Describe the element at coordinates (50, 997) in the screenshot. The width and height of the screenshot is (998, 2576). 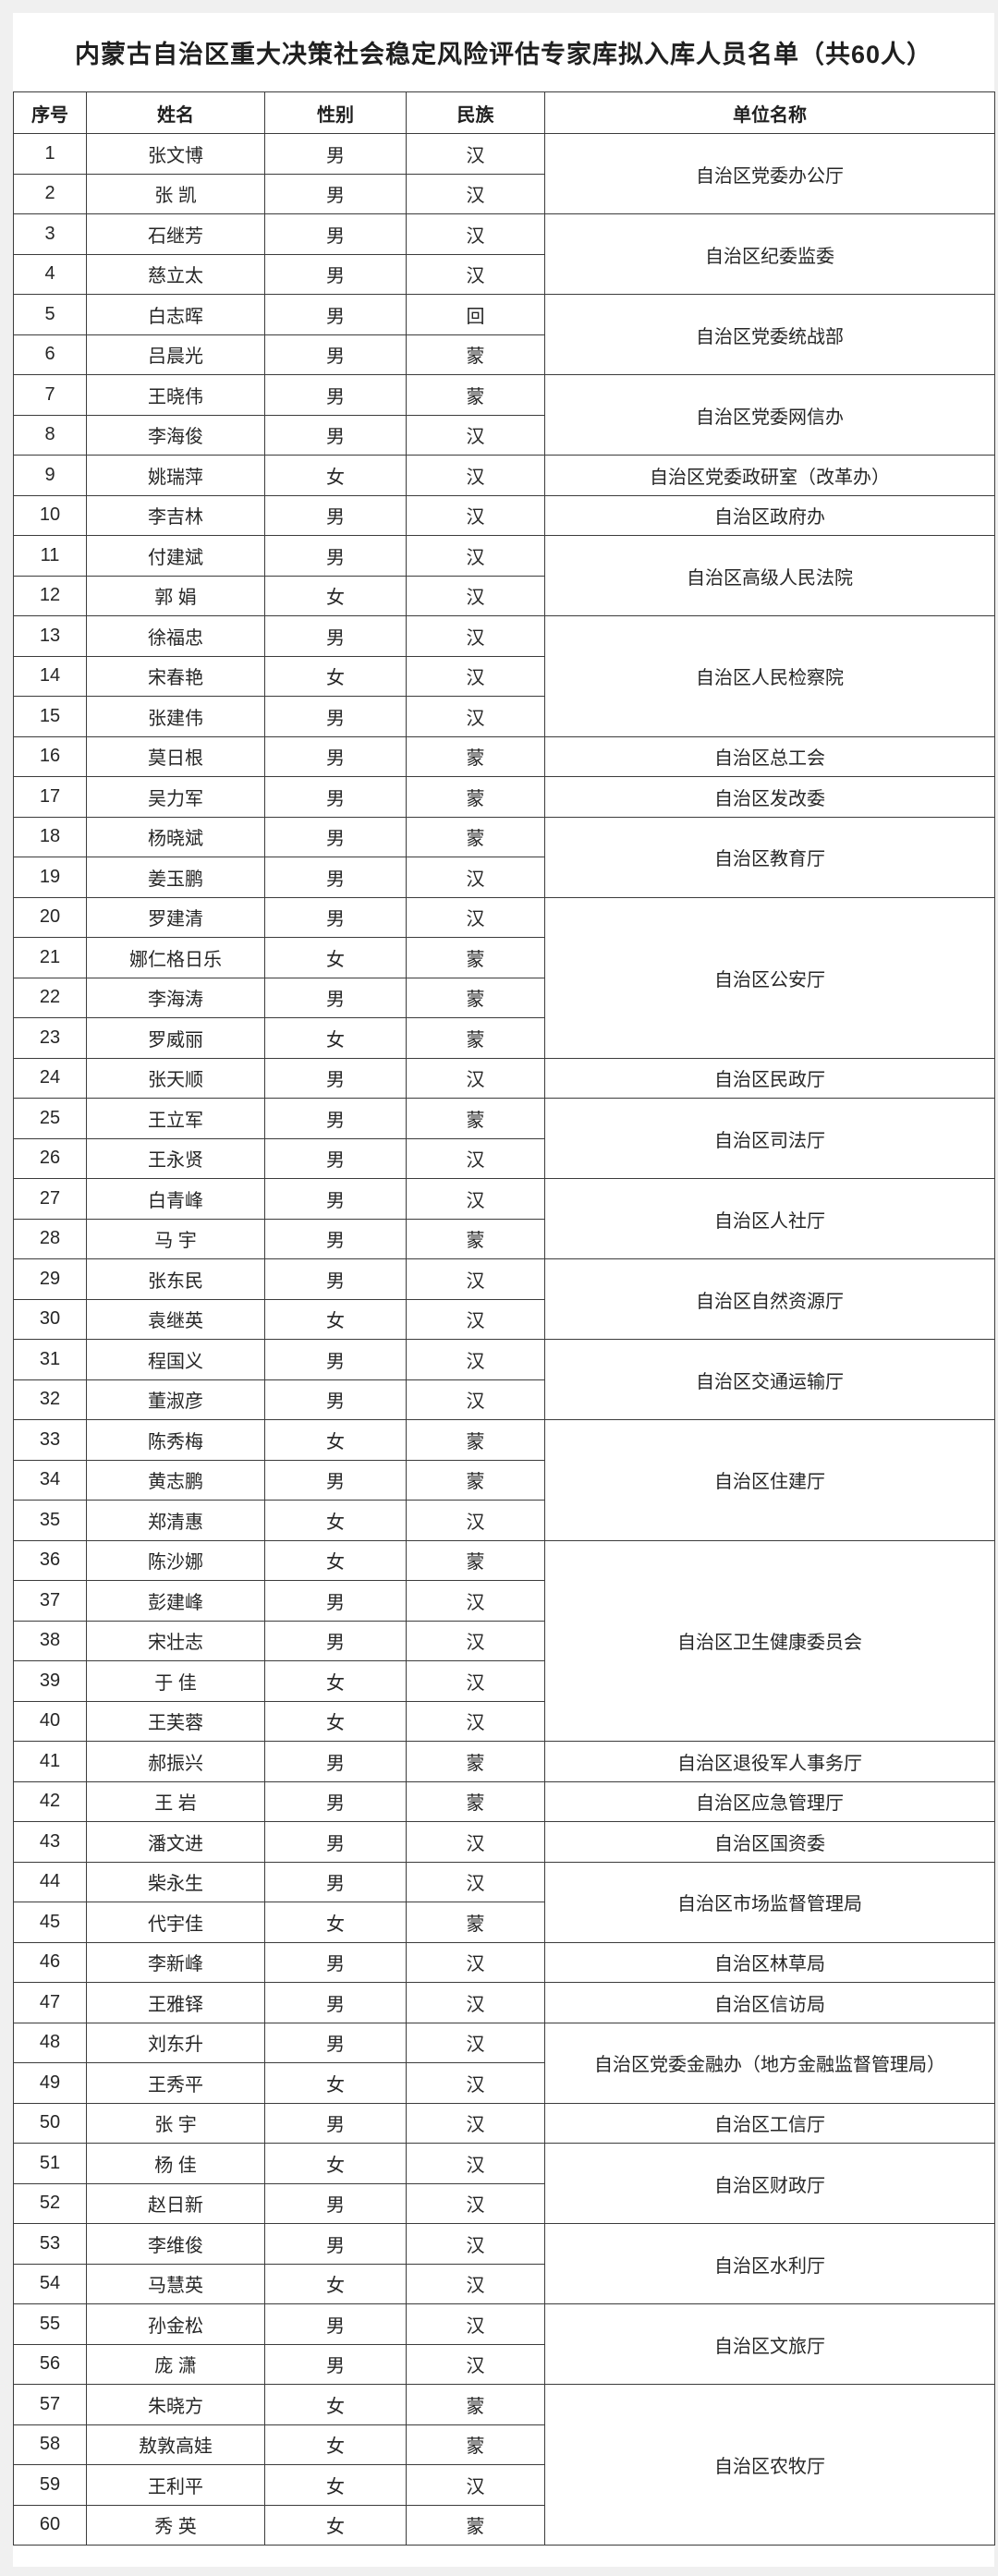
I see `cell-serial: 22` at that location.